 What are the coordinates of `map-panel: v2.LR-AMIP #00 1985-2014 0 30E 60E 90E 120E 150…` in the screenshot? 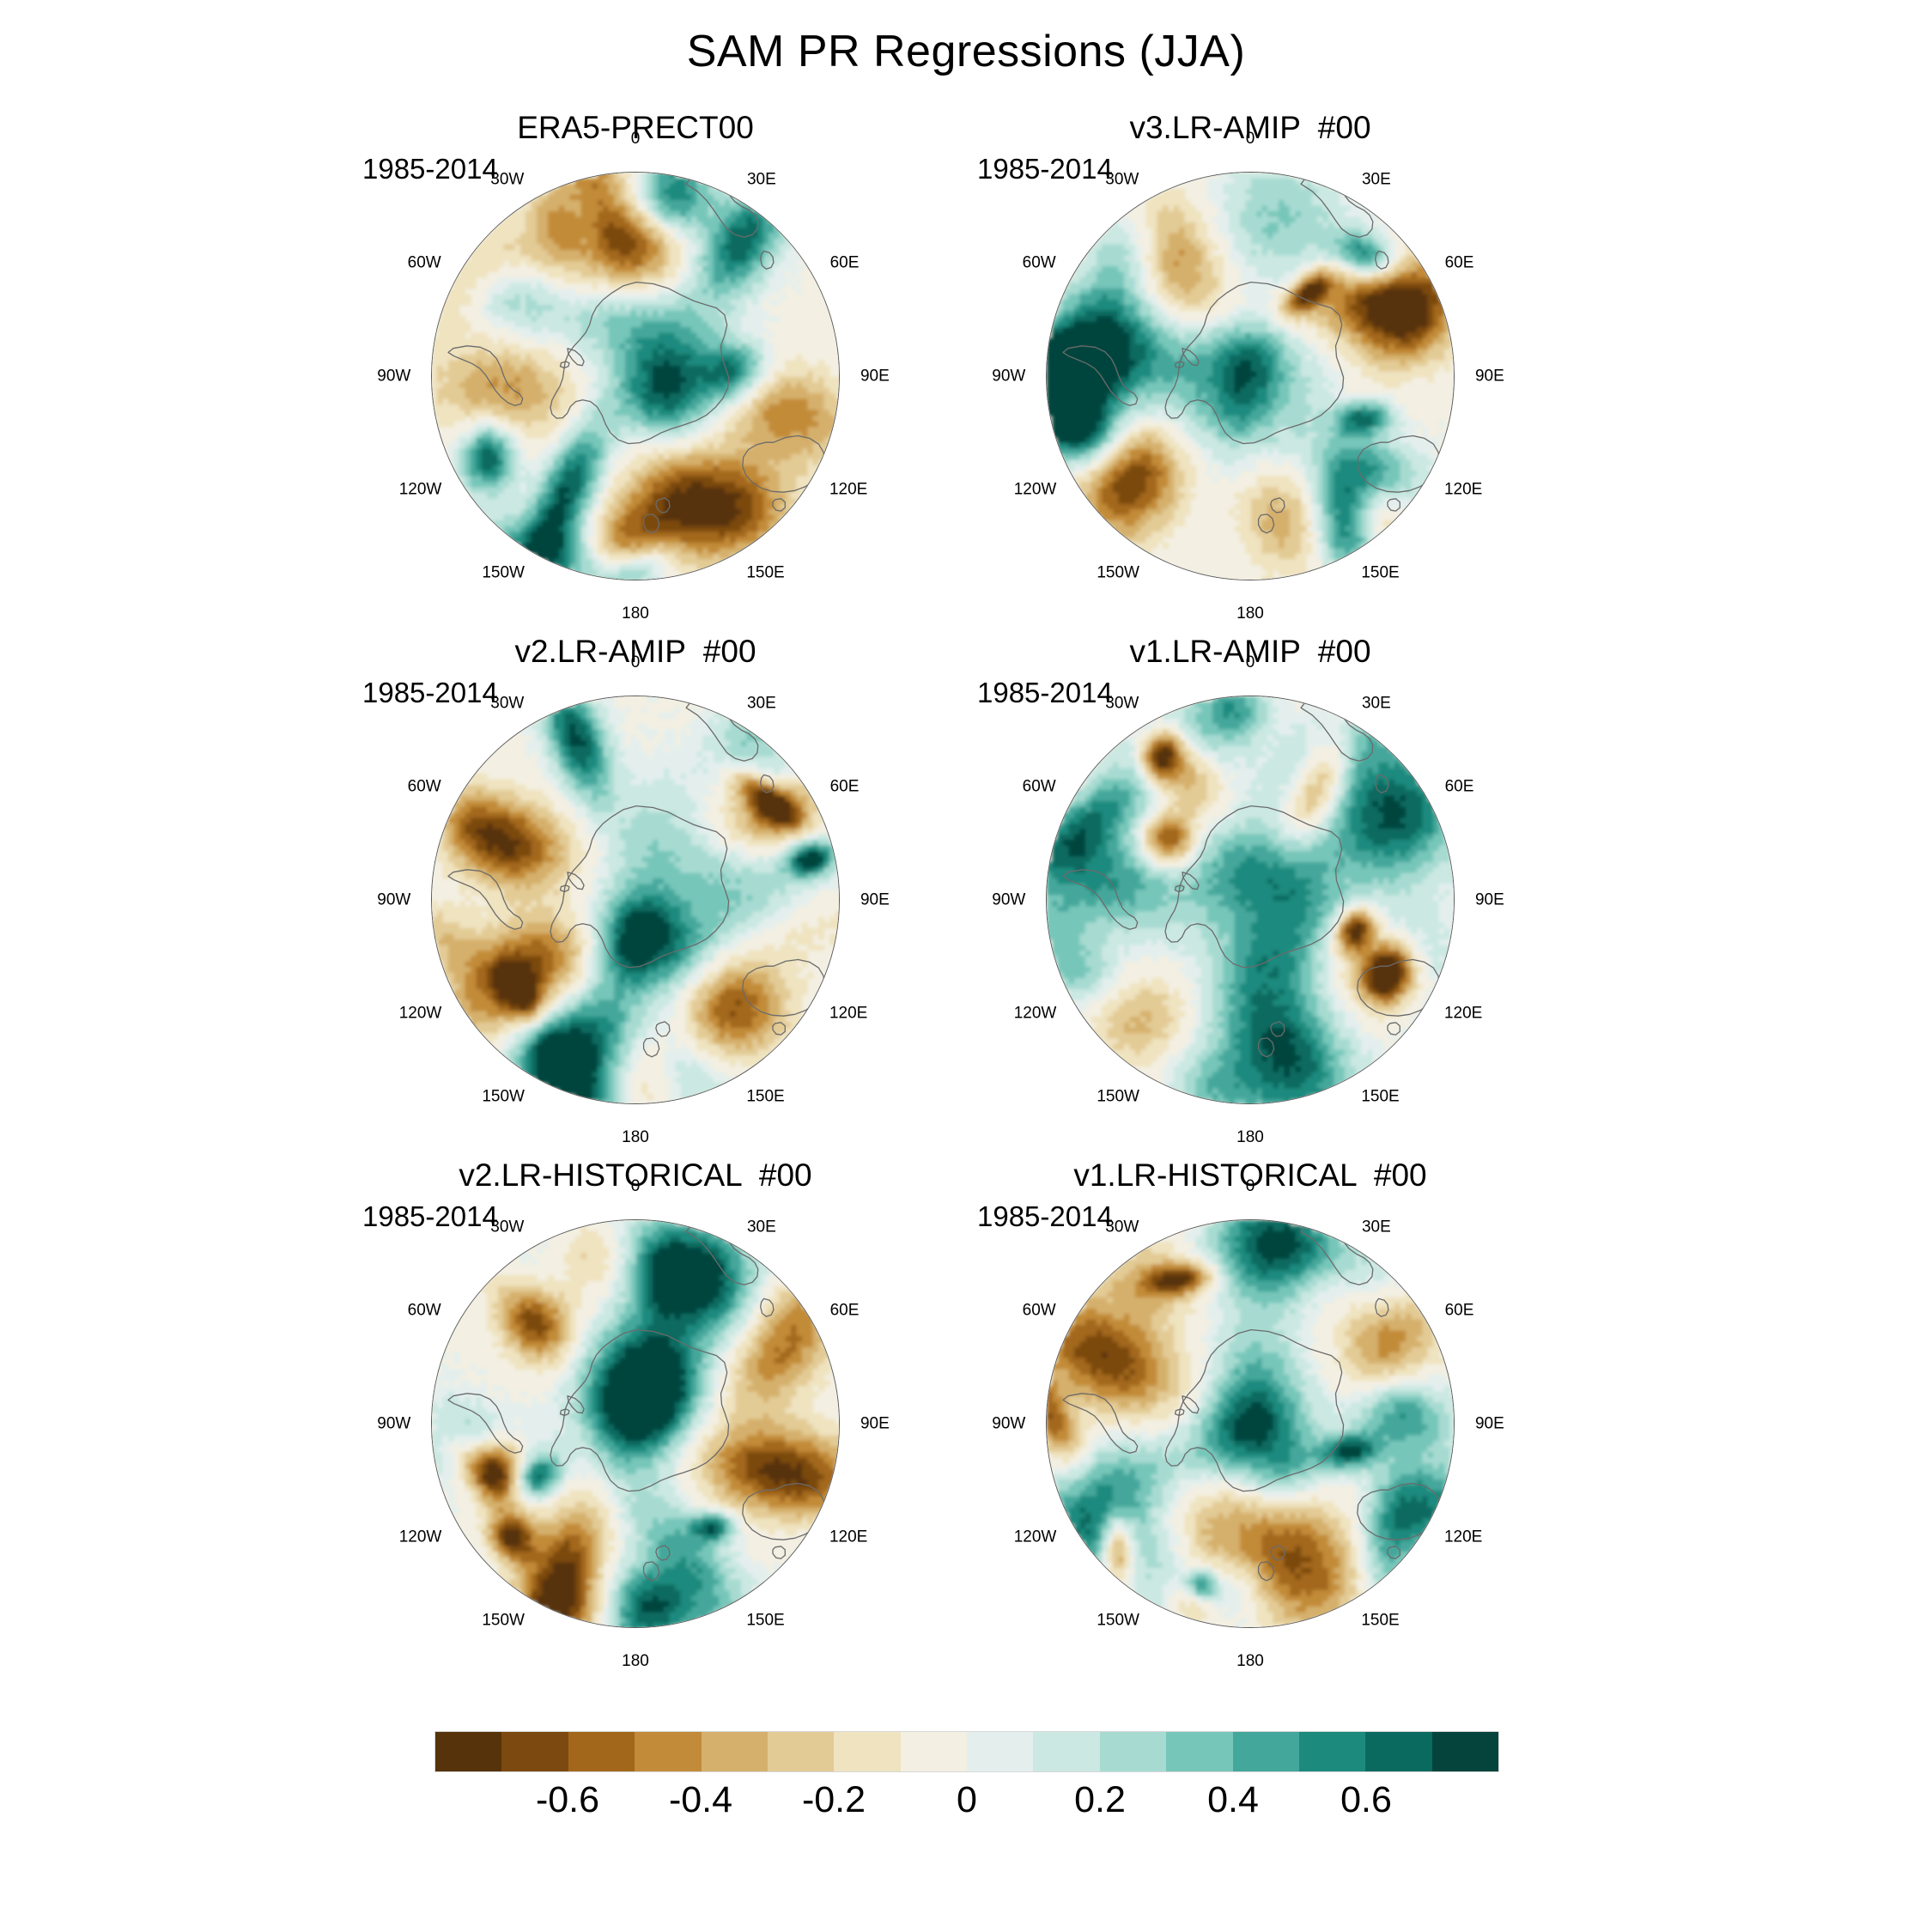 It's located at (632, 892).